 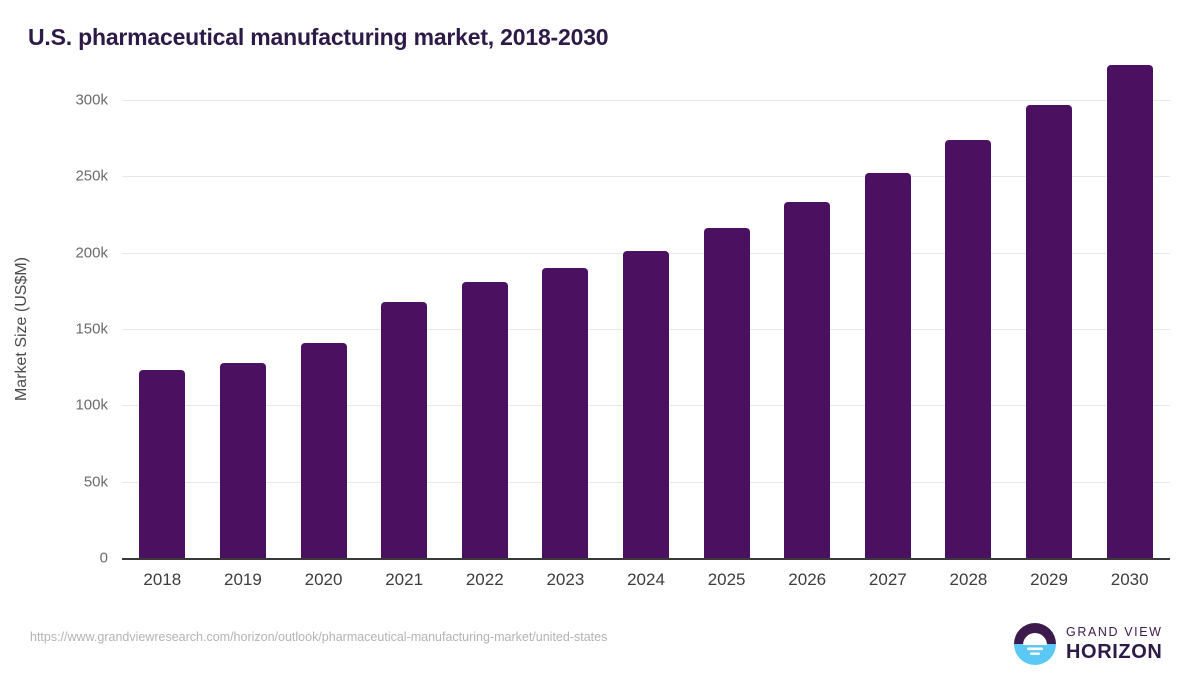 I want to click on x-axis-tick-label: 2026, so click(x=807, y=579).